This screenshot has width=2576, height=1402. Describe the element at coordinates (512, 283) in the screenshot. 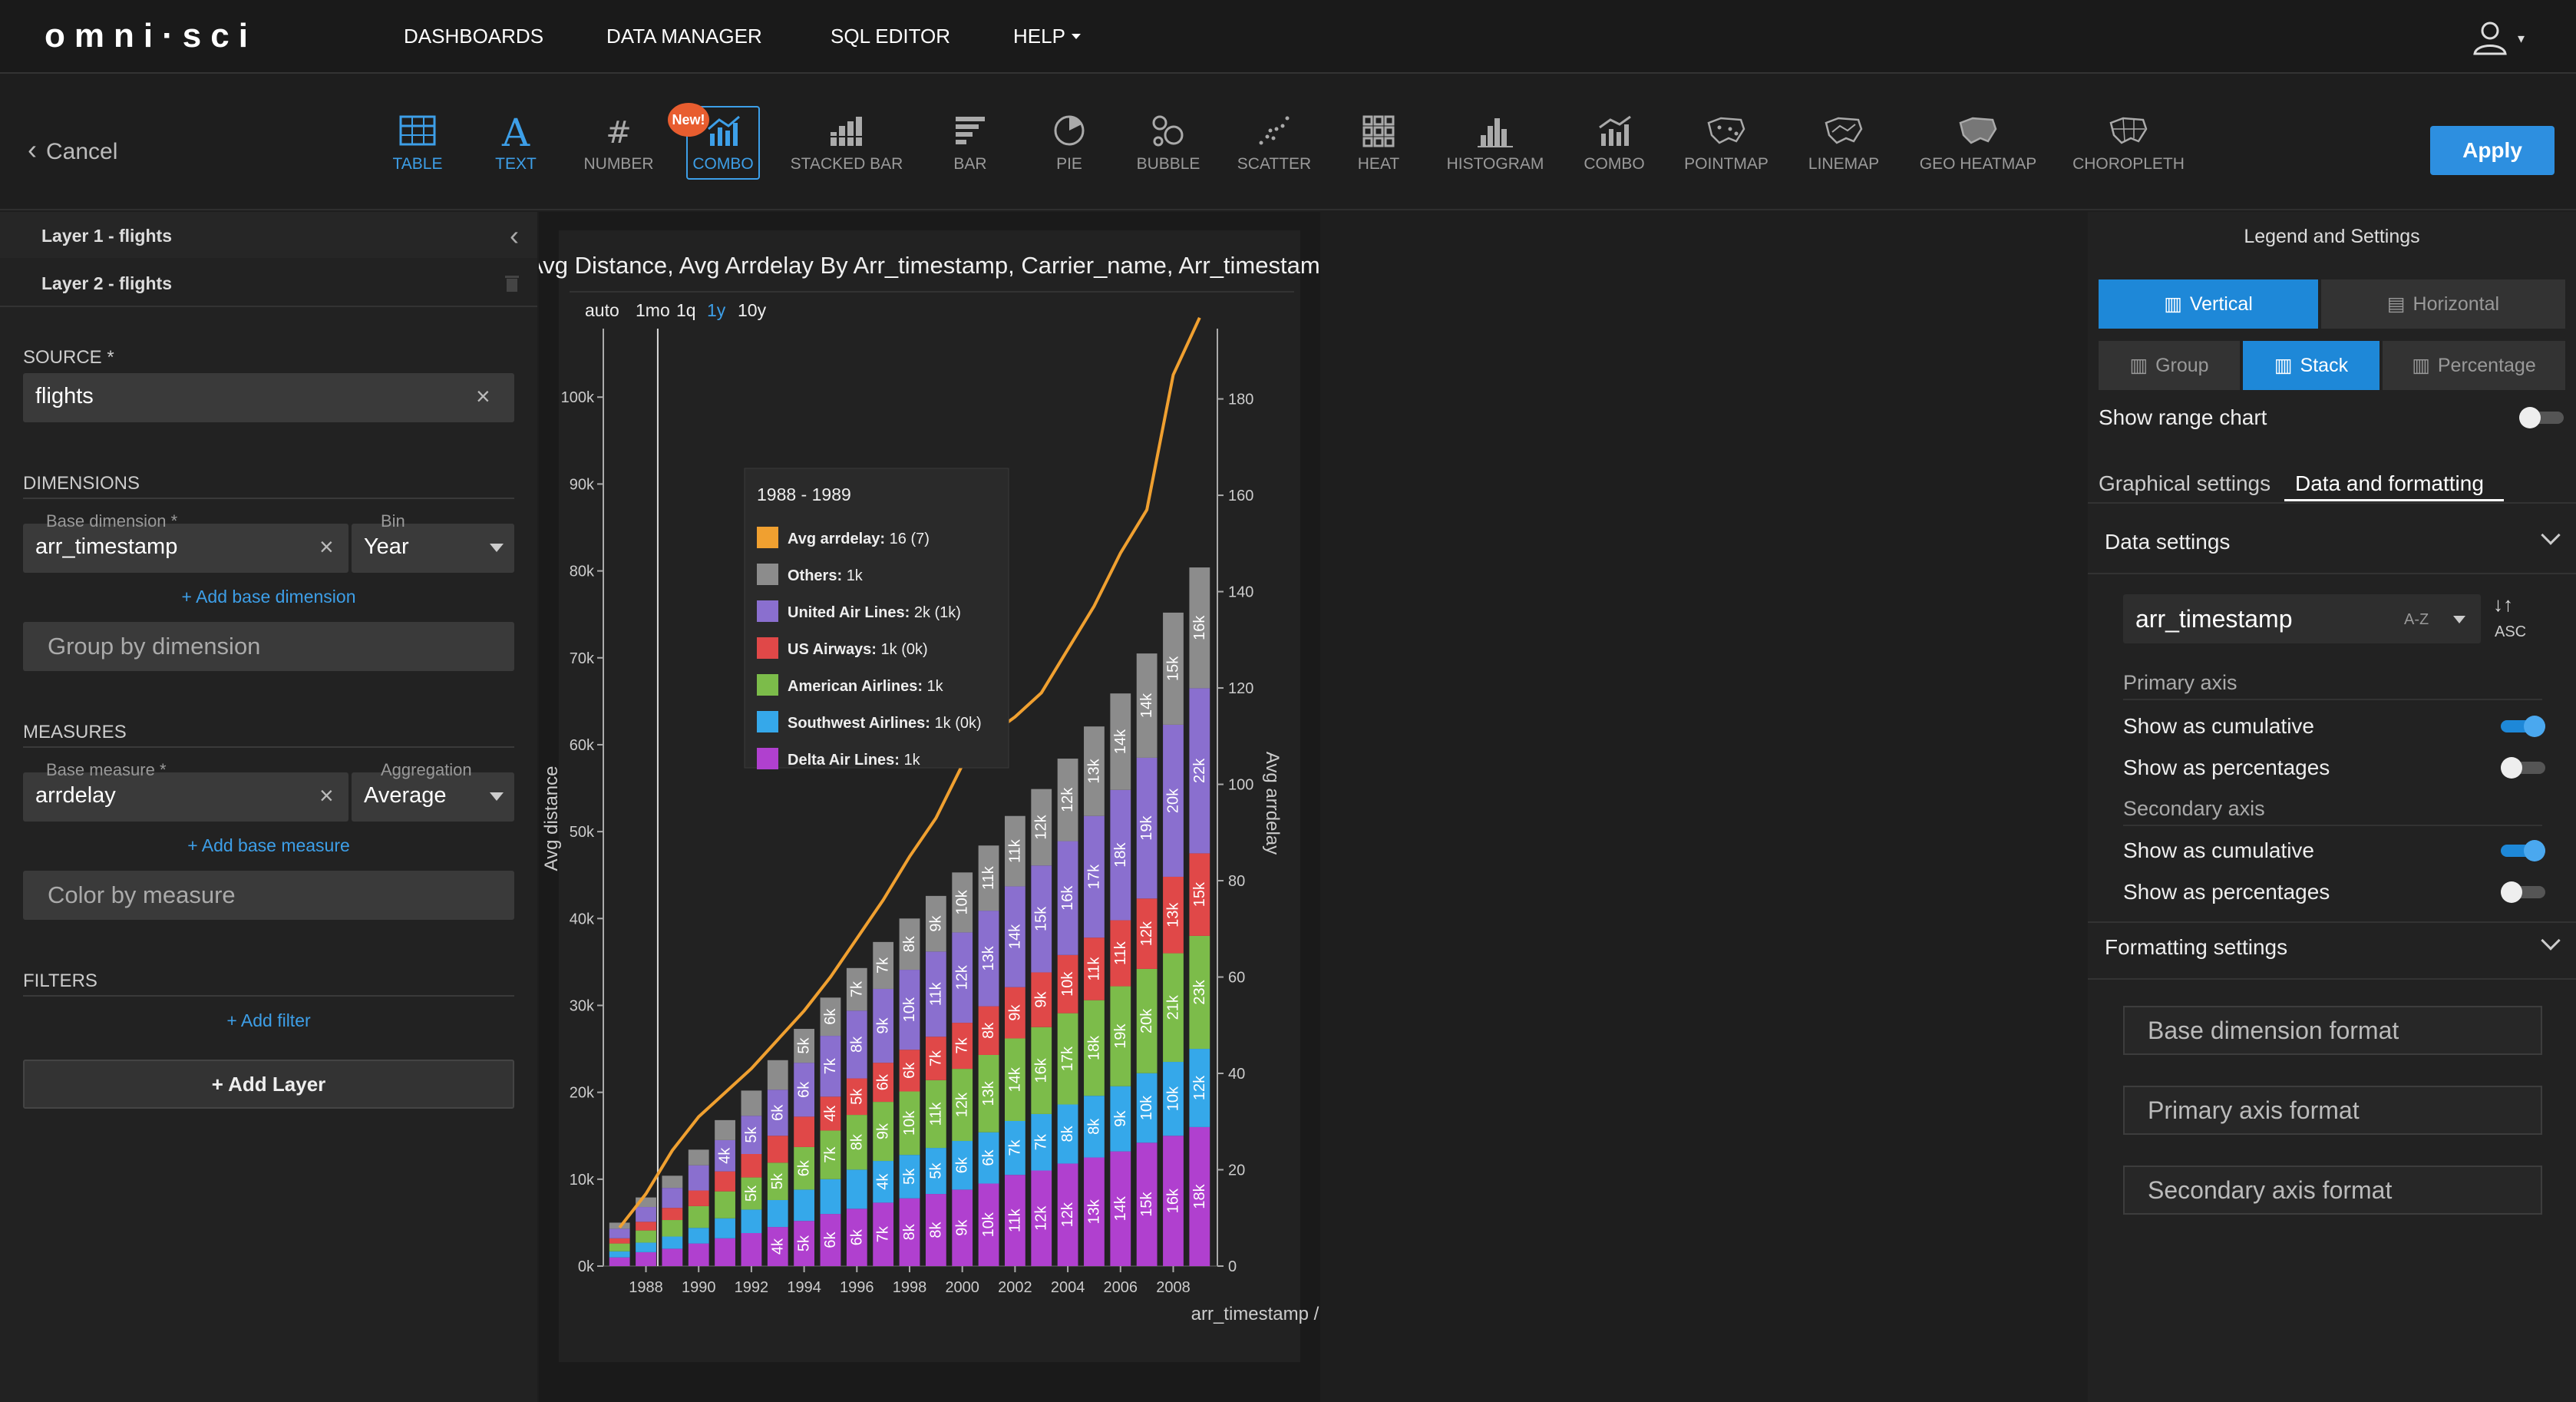

I see `trash-icon` at that location.